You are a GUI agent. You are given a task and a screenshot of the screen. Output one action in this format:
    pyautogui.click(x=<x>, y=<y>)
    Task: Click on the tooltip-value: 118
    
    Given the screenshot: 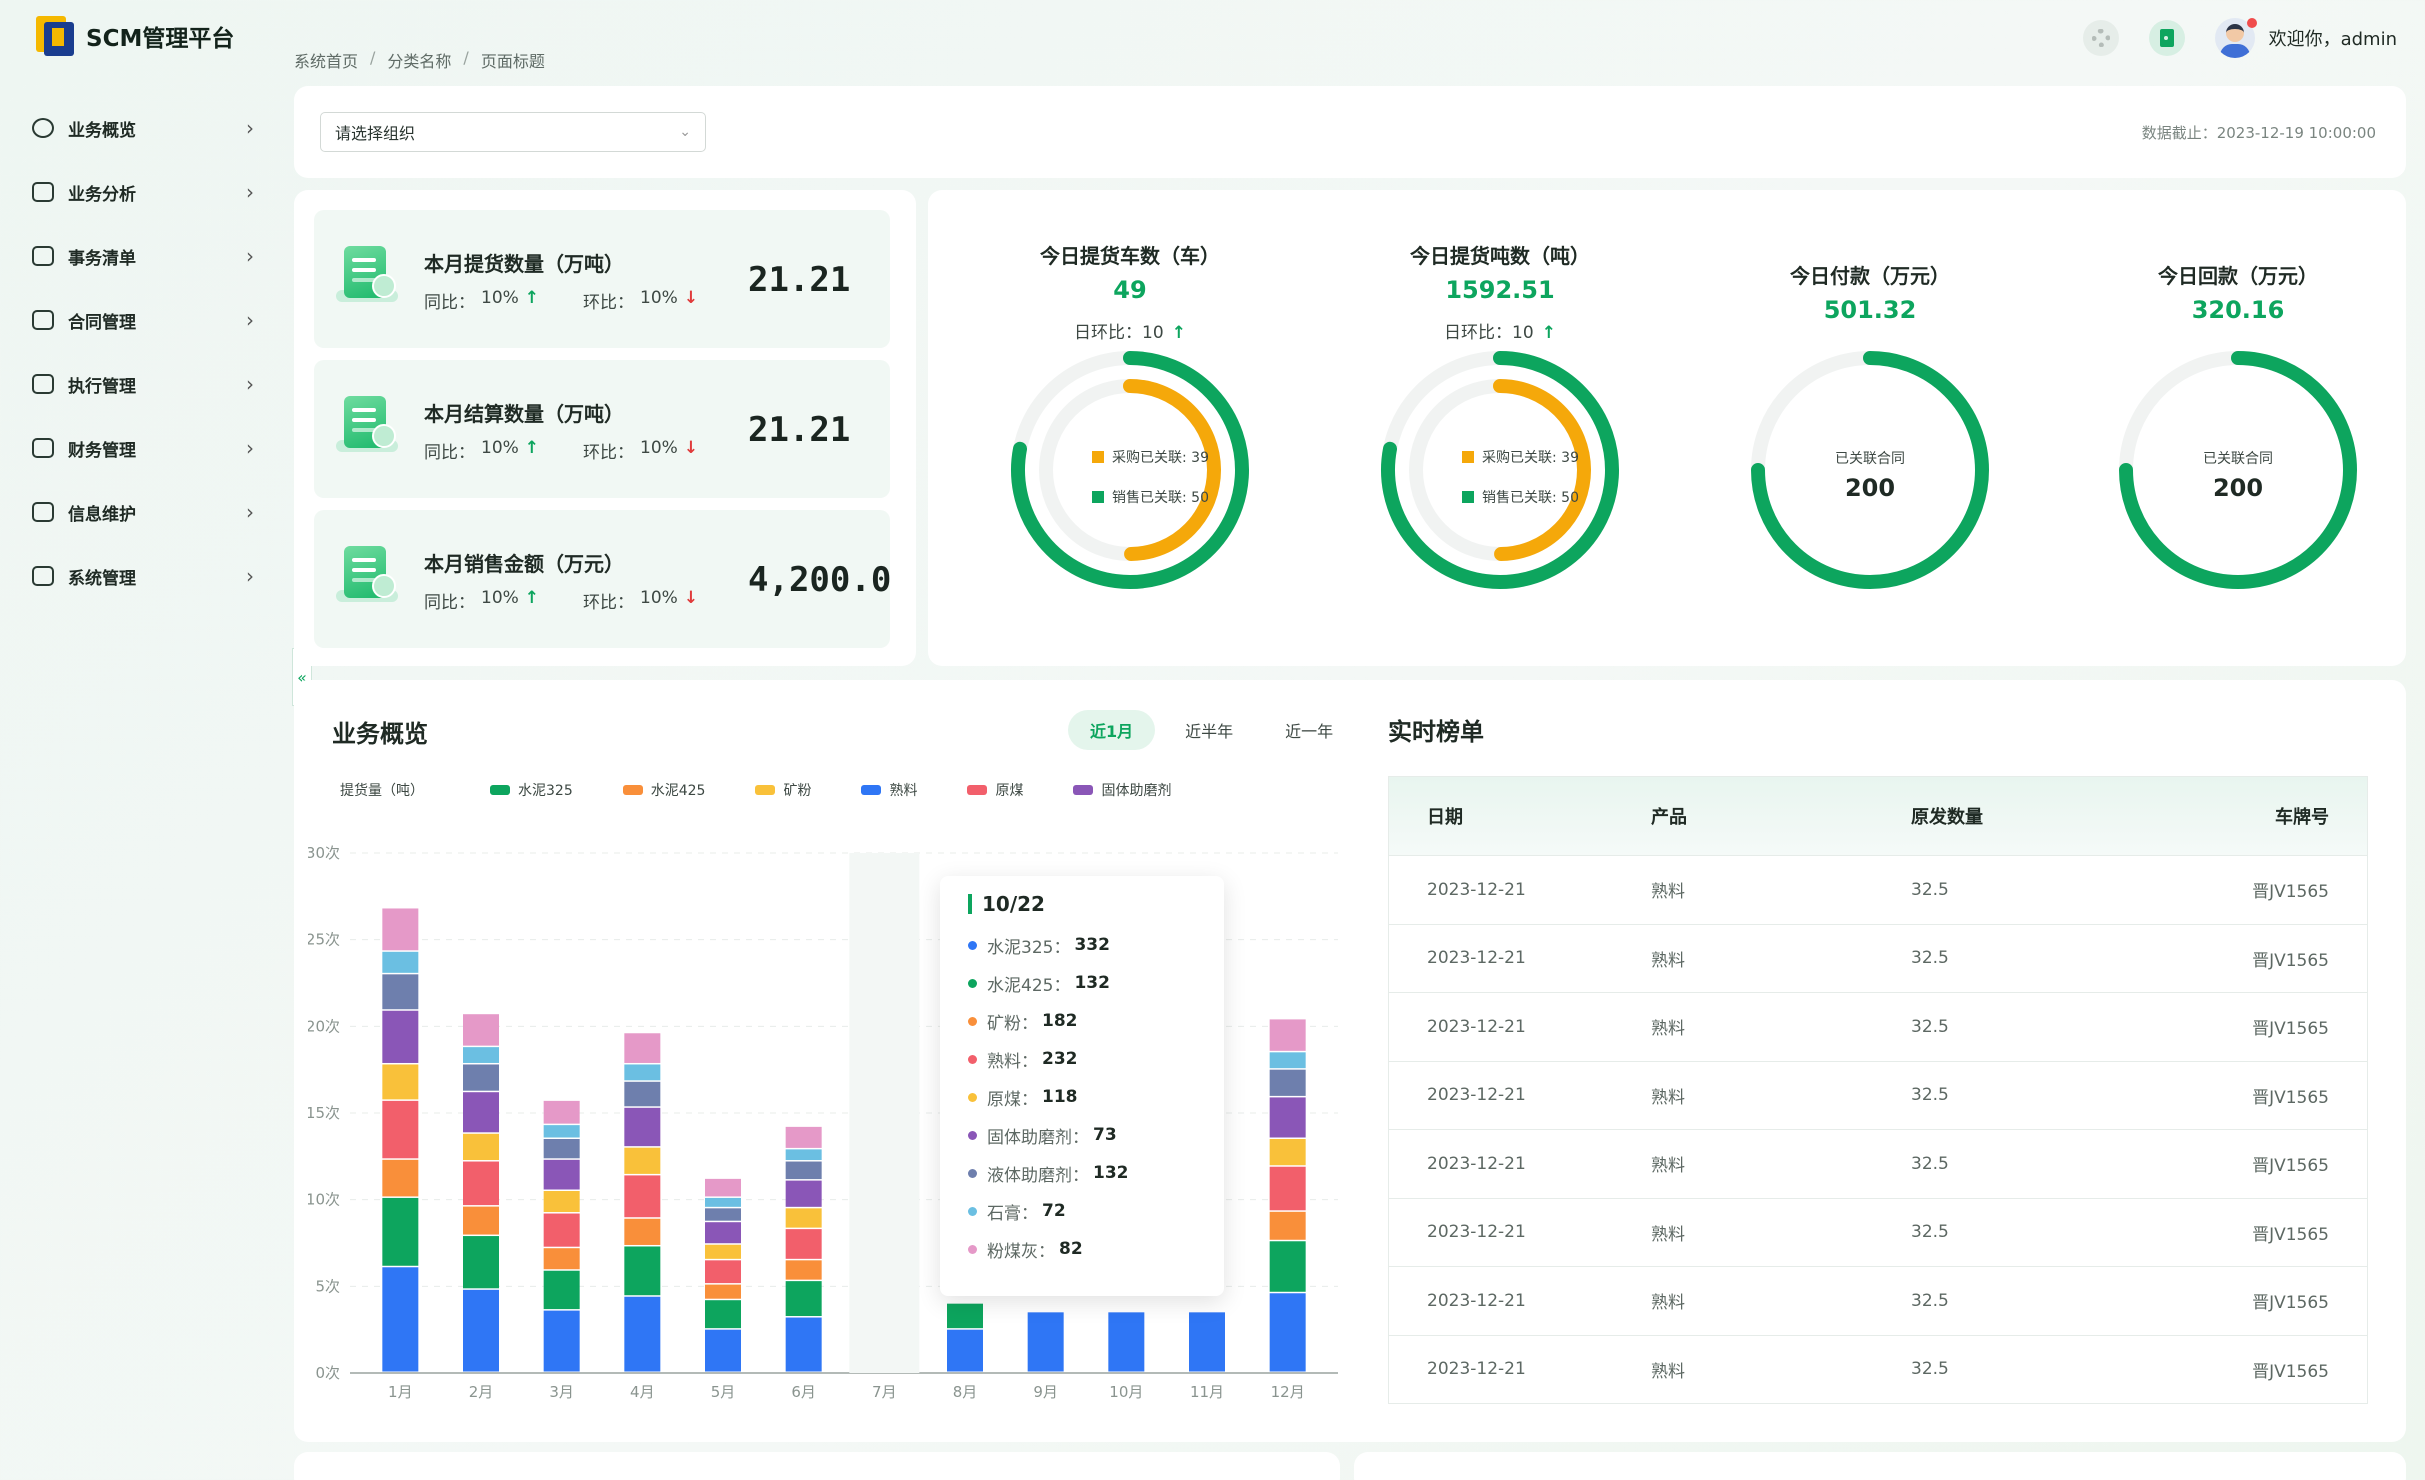 What is the action you would take?
    pyautogui.click(x=1060, y=1097)
    